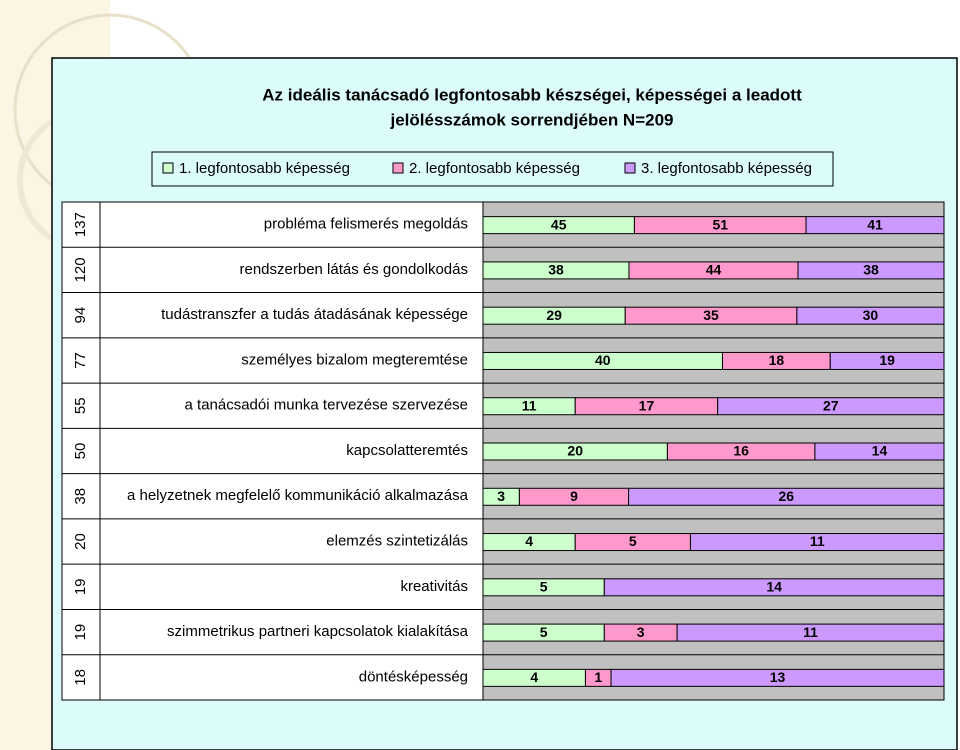  Describe the element at coordinates (603, 360) in the screenshot. I see `value-label: 40` at that location.